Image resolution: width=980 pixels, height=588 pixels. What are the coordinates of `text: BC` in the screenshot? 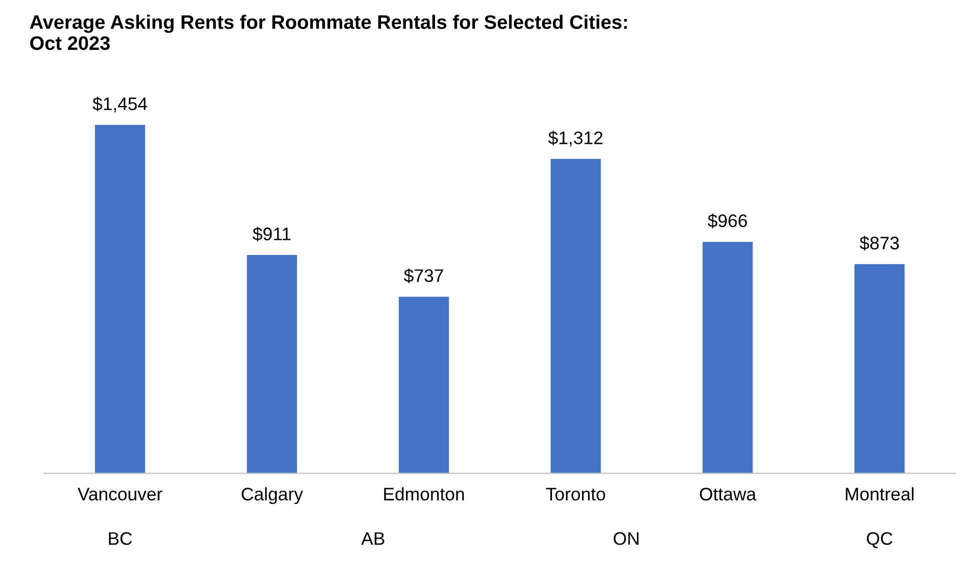 It's located at (120, 538).